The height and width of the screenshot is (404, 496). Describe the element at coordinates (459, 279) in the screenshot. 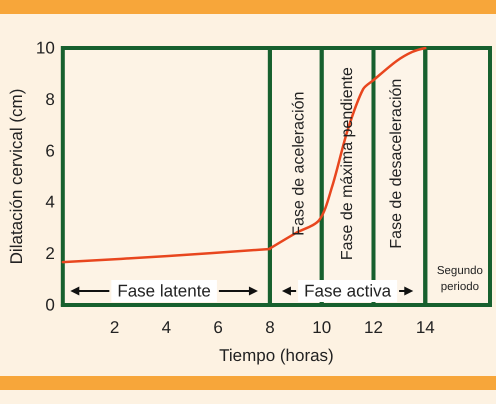

I see `band-label: Segundo periodo` at that location.